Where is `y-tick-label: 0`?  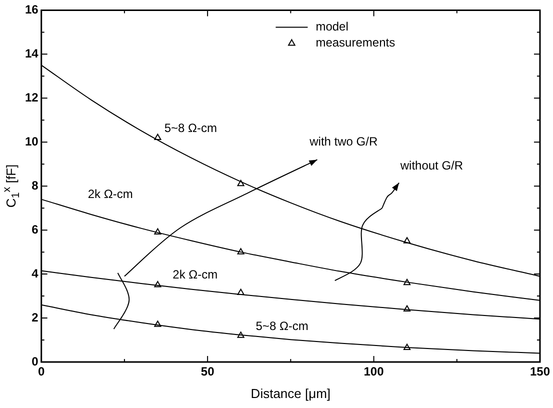
y-tick-label: 0 is located at coordinates (35, 361).